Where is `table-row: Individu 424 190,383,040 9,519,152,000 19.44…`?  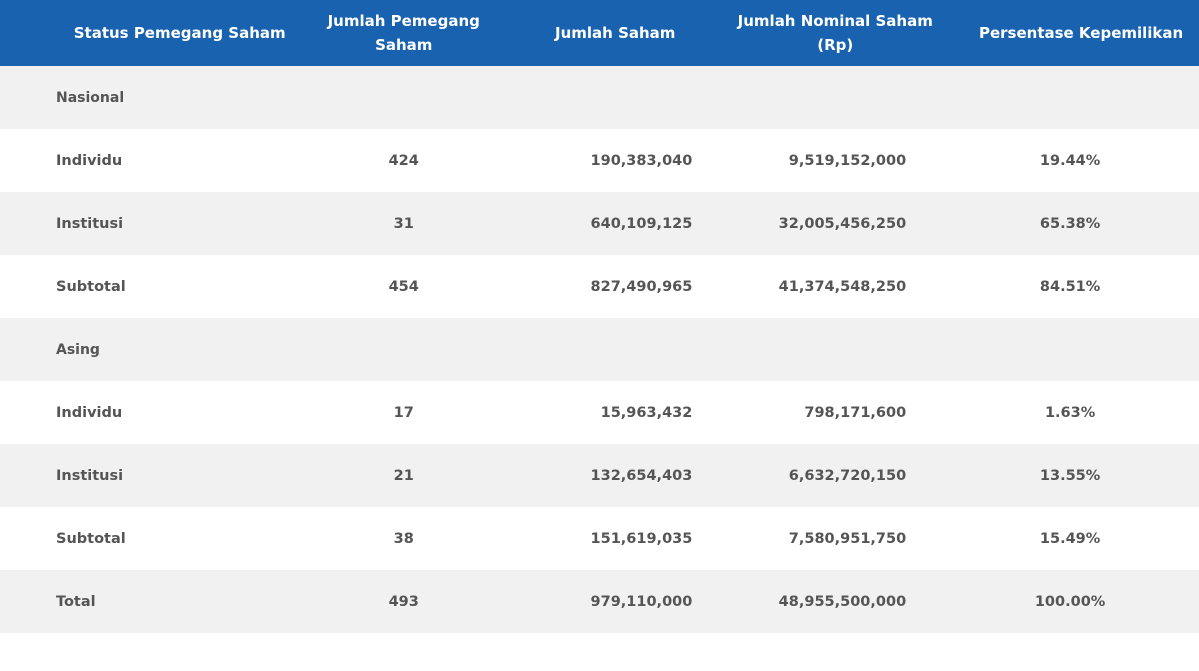 table-row: Individu 424 190,383,040 9,519,152,000 19.44… is located at coordinates (599, 160).